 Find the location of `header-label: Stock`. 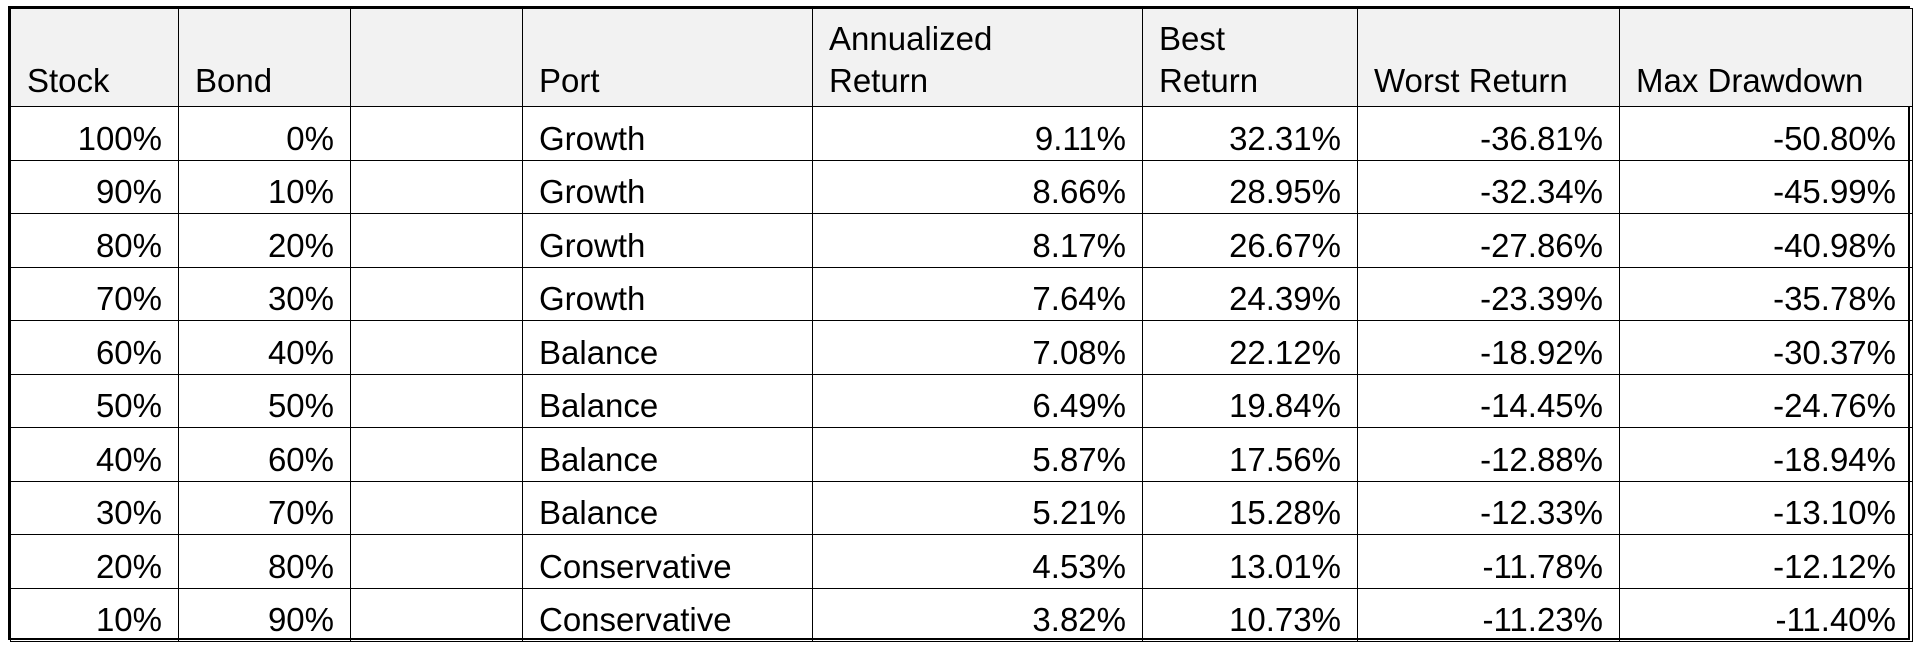

header-label: Stock is located at coordinates (68, 80).